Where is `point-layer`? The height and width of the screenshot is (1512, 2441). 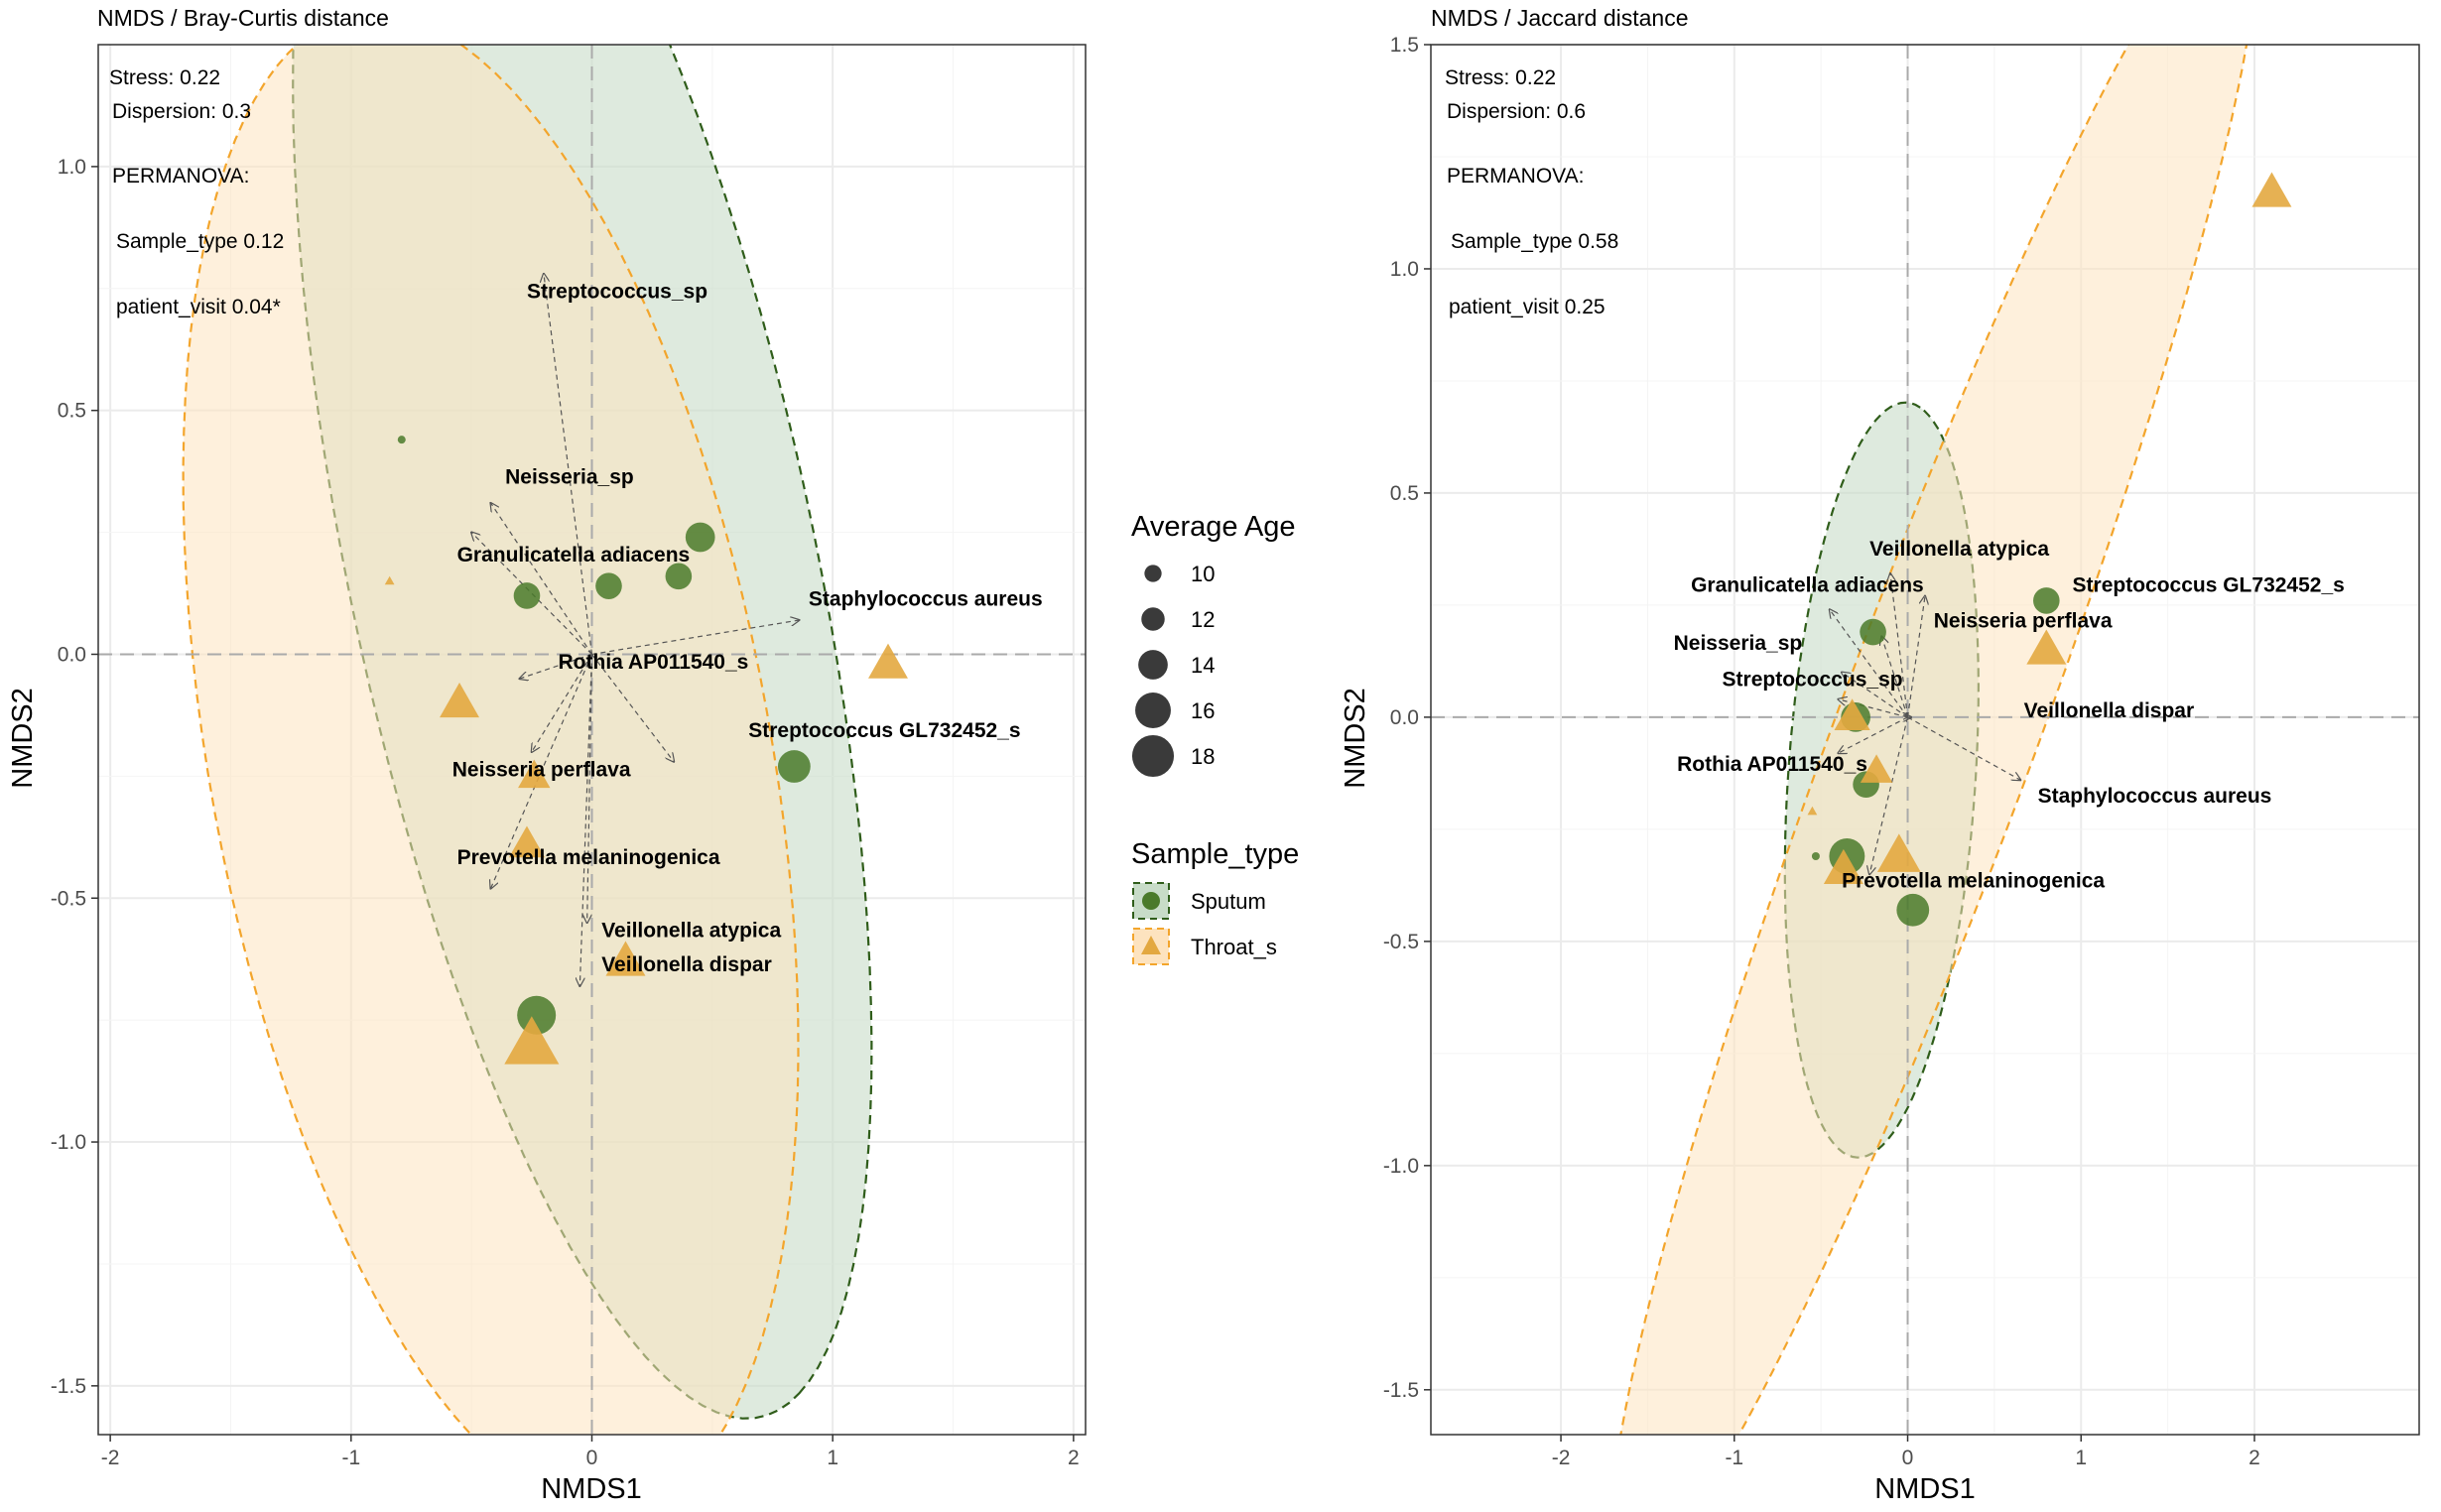
point-layer is located at coordinates (646, 750).